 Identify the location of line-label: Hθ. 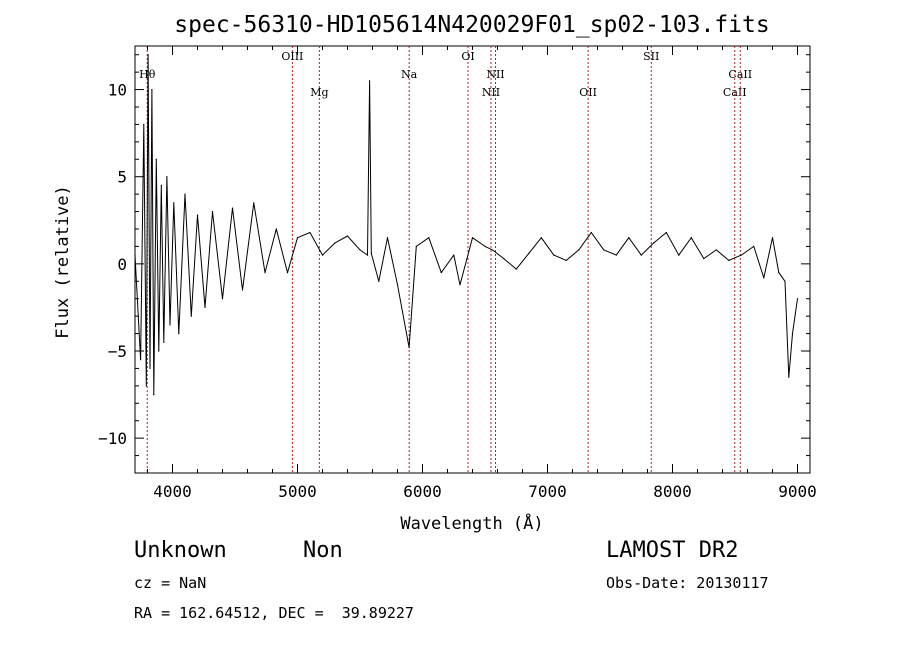
(147, 74).